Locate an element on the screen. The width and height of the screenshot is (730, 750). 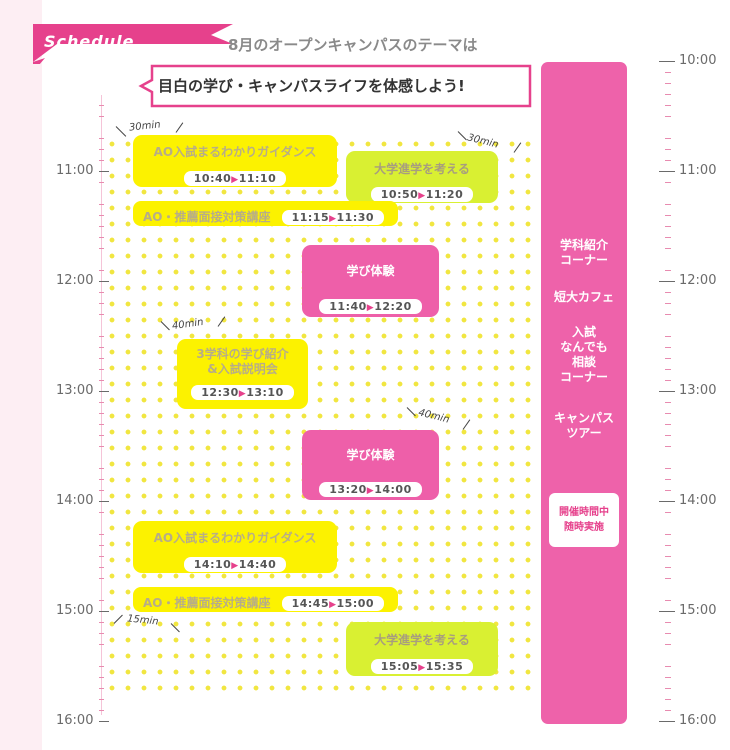
schedule-flag is located at coordinates (133, 39).